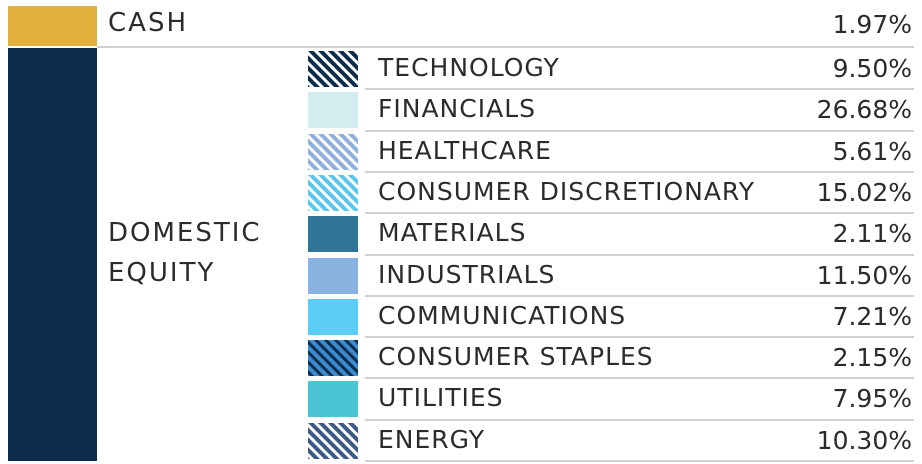 Image resolution: width=922 pixels, height=464 pixels. Describe the element at coordinates (441, 398) in the screenshot. I see `utilities-label: UTILITIES` at that location.